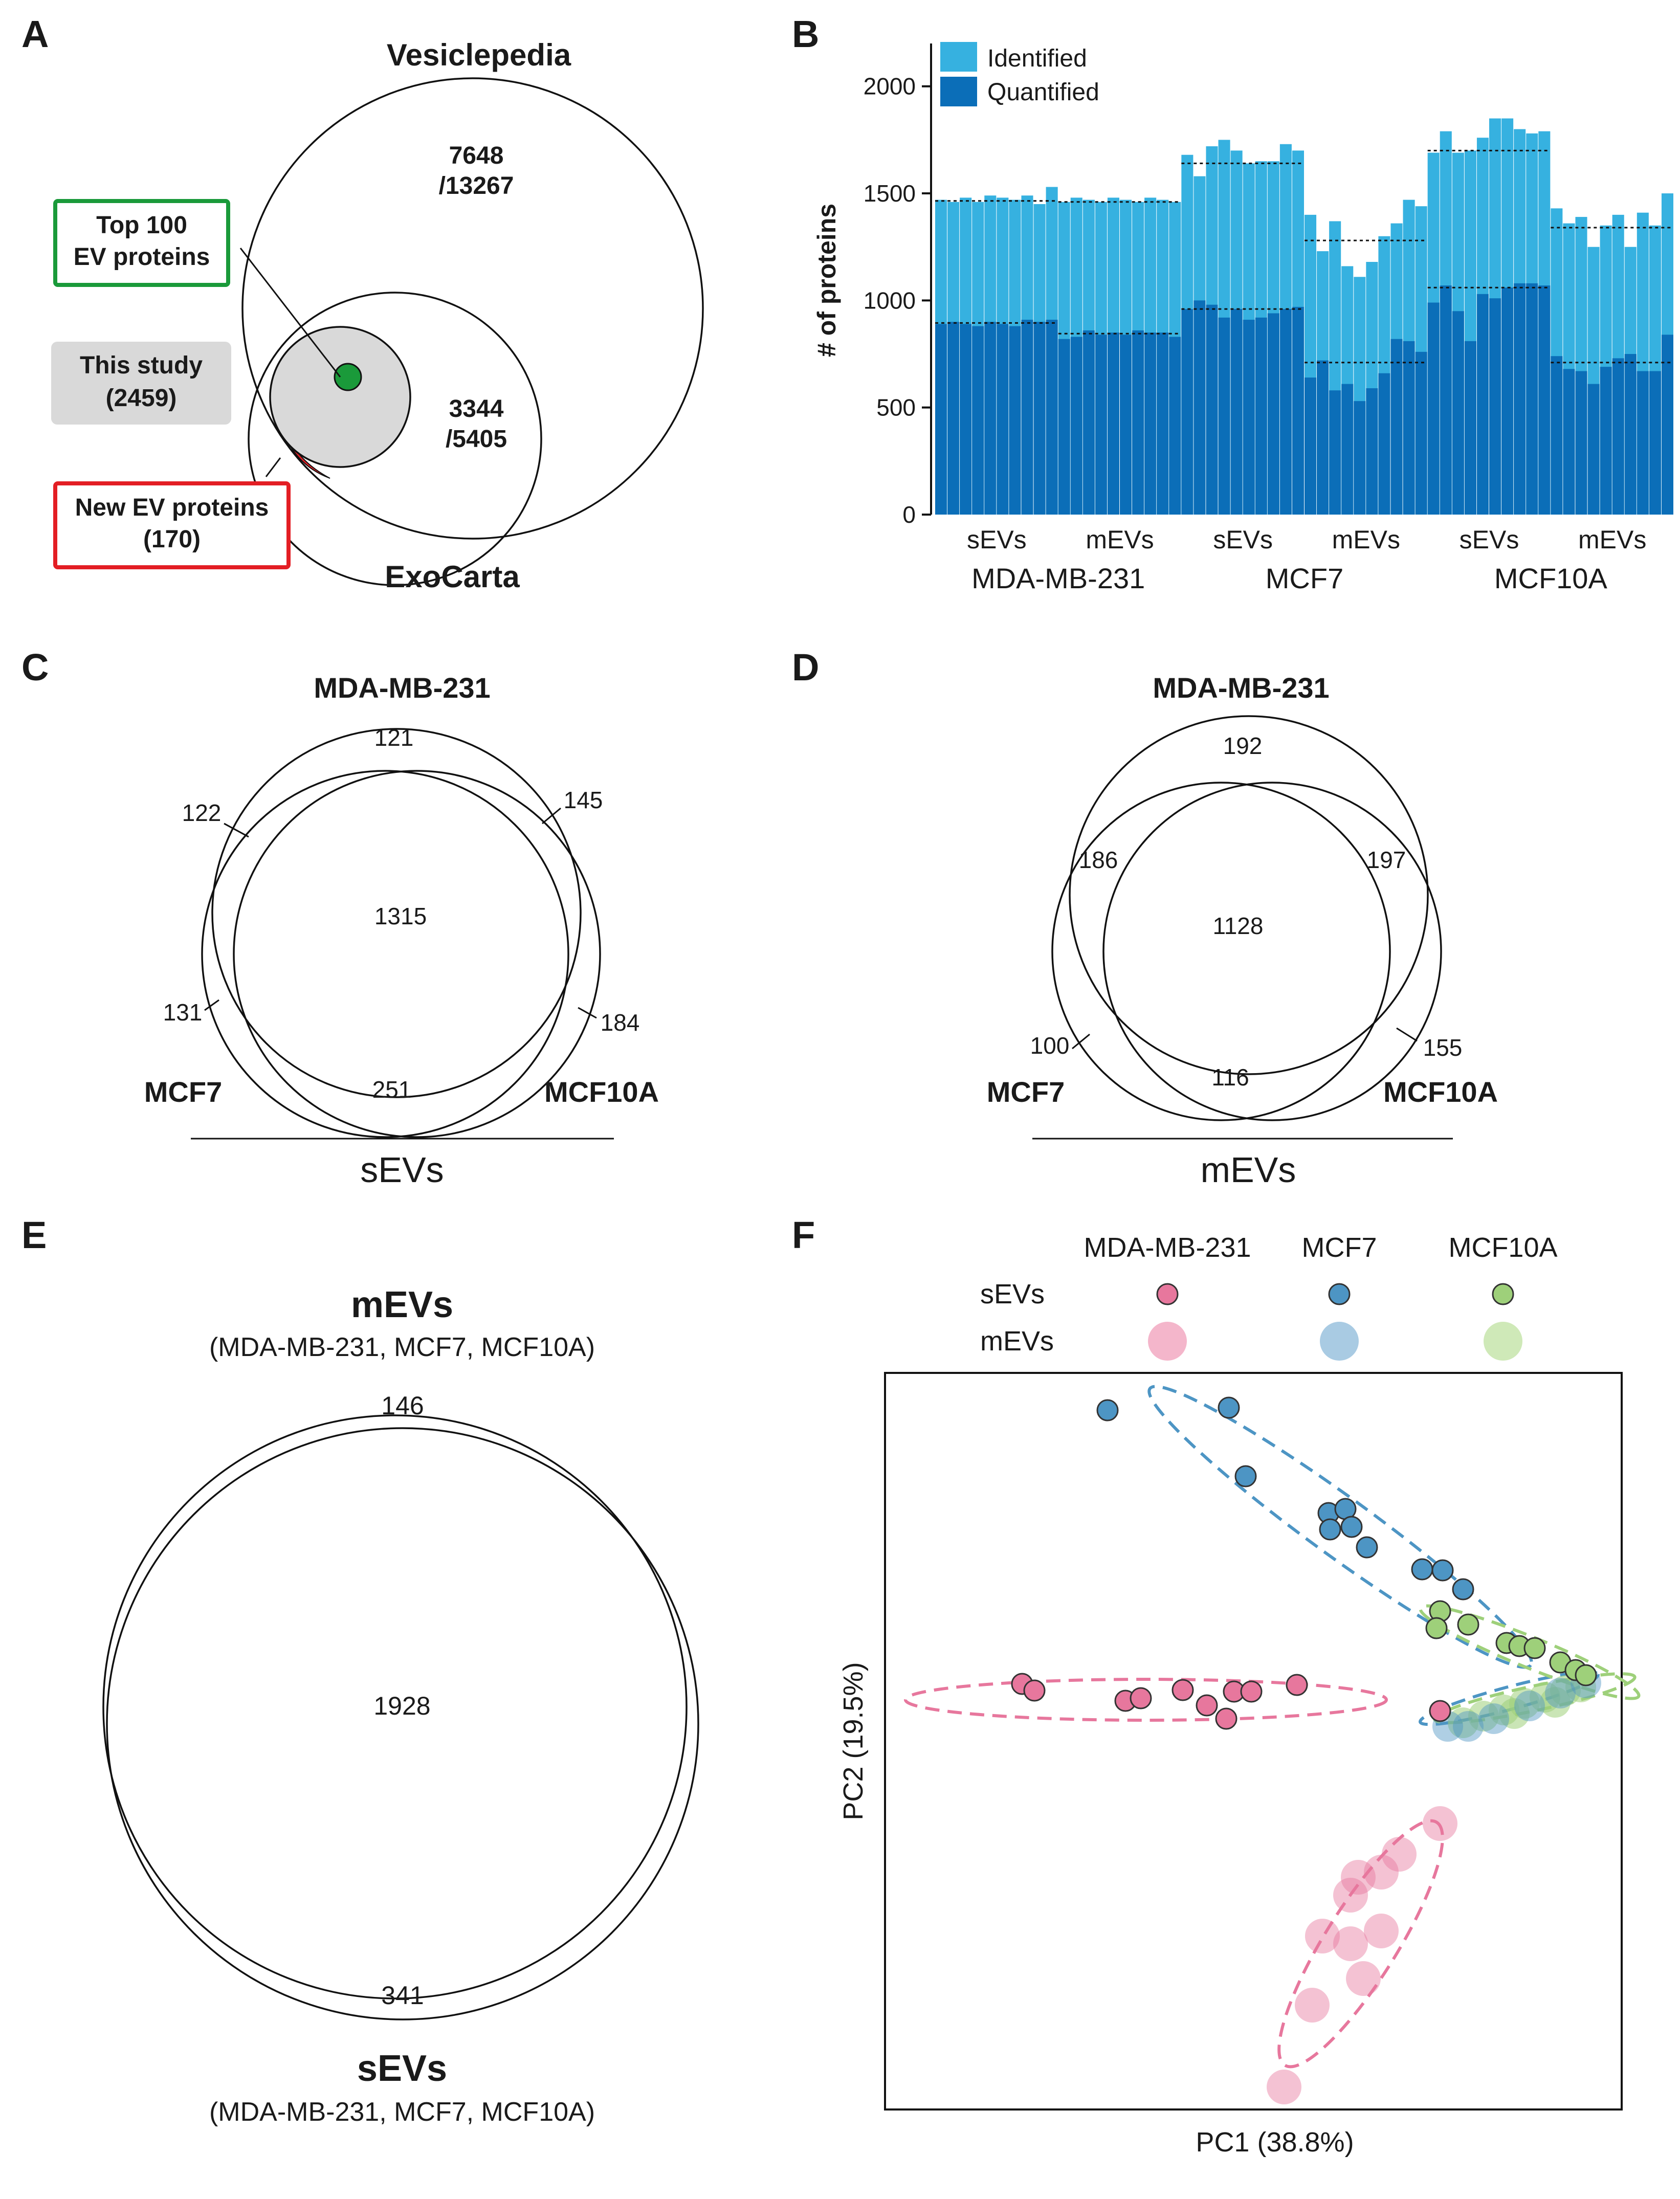 Image resolution: width=1680 pixels, height=2199 pixels. Describe the element at coordinates (805, 34) in the screenshot. I see `panel-label-b: B` at that location.